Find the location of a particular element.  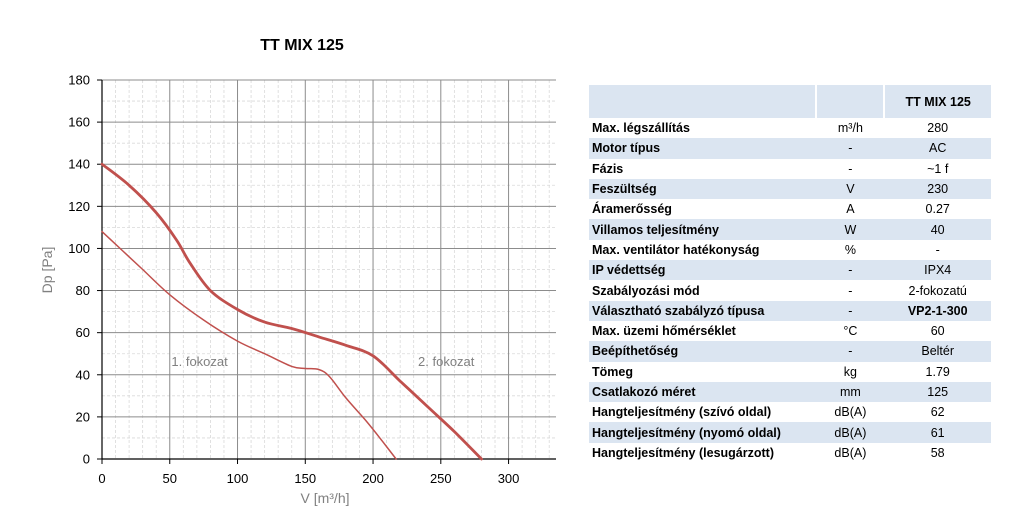

value-cell: AC is located at coordinates (937, 148).